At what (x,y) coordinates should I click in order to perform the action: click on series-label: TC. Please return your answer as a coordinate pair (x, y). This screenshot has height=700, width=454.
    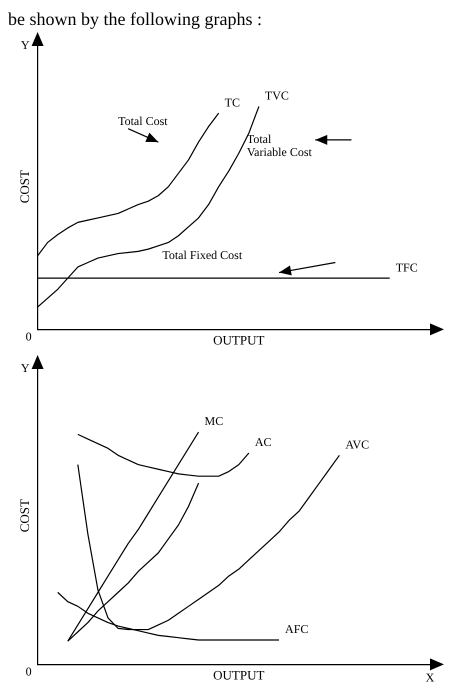
    Looking at the image, I should click on (232, 102).